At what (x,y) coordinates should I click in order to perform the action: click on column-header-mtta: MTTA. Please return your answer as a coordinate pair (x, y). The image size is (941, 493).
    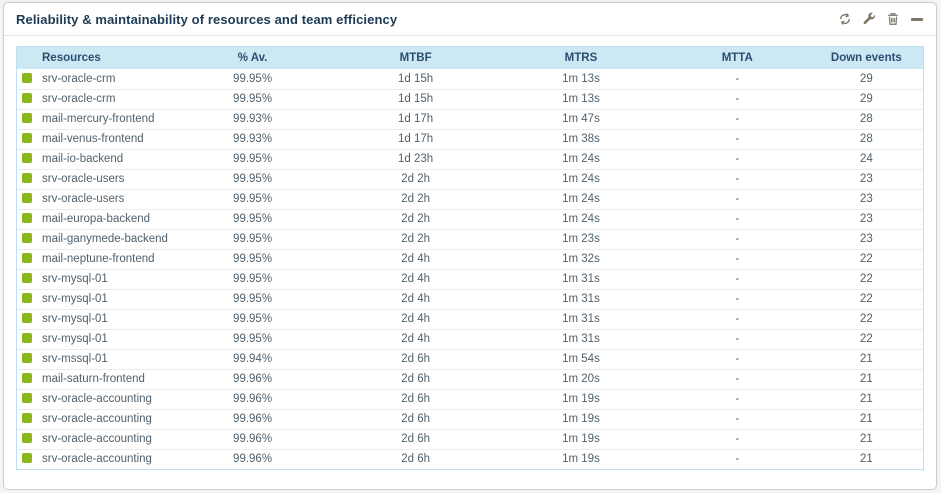
    Looking at the image, I should click on (737, 58).